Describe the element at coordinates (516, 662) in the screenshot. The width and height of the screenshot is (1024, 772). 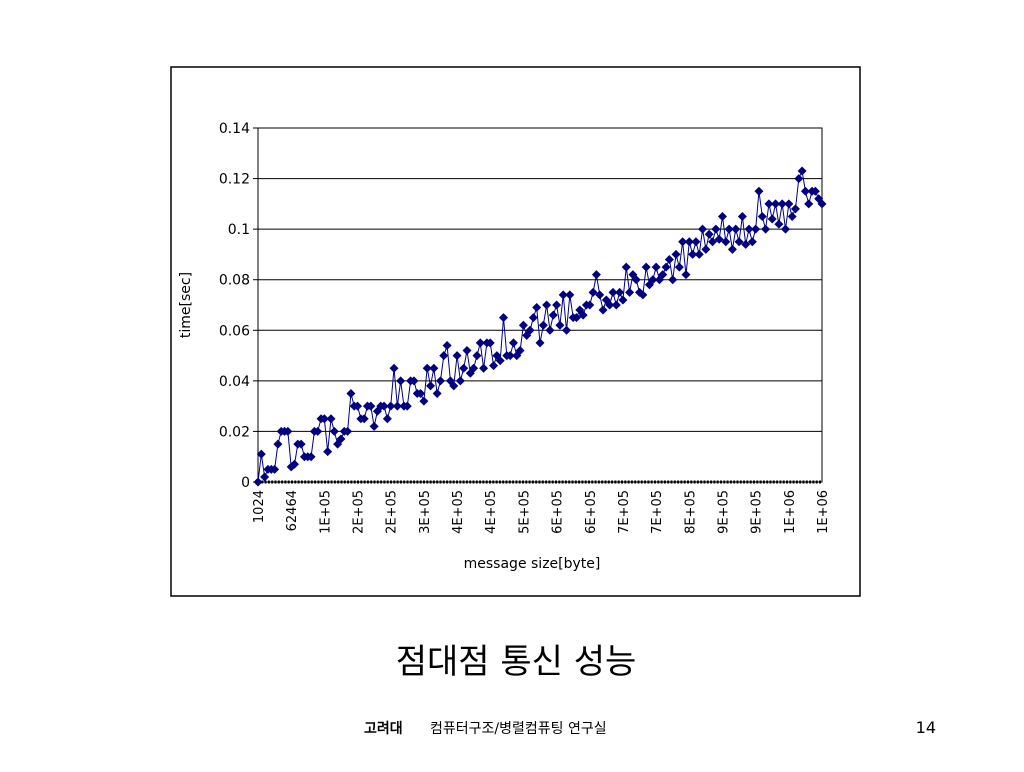
I see `slide-title: 점대점 통신 성능` at that location.